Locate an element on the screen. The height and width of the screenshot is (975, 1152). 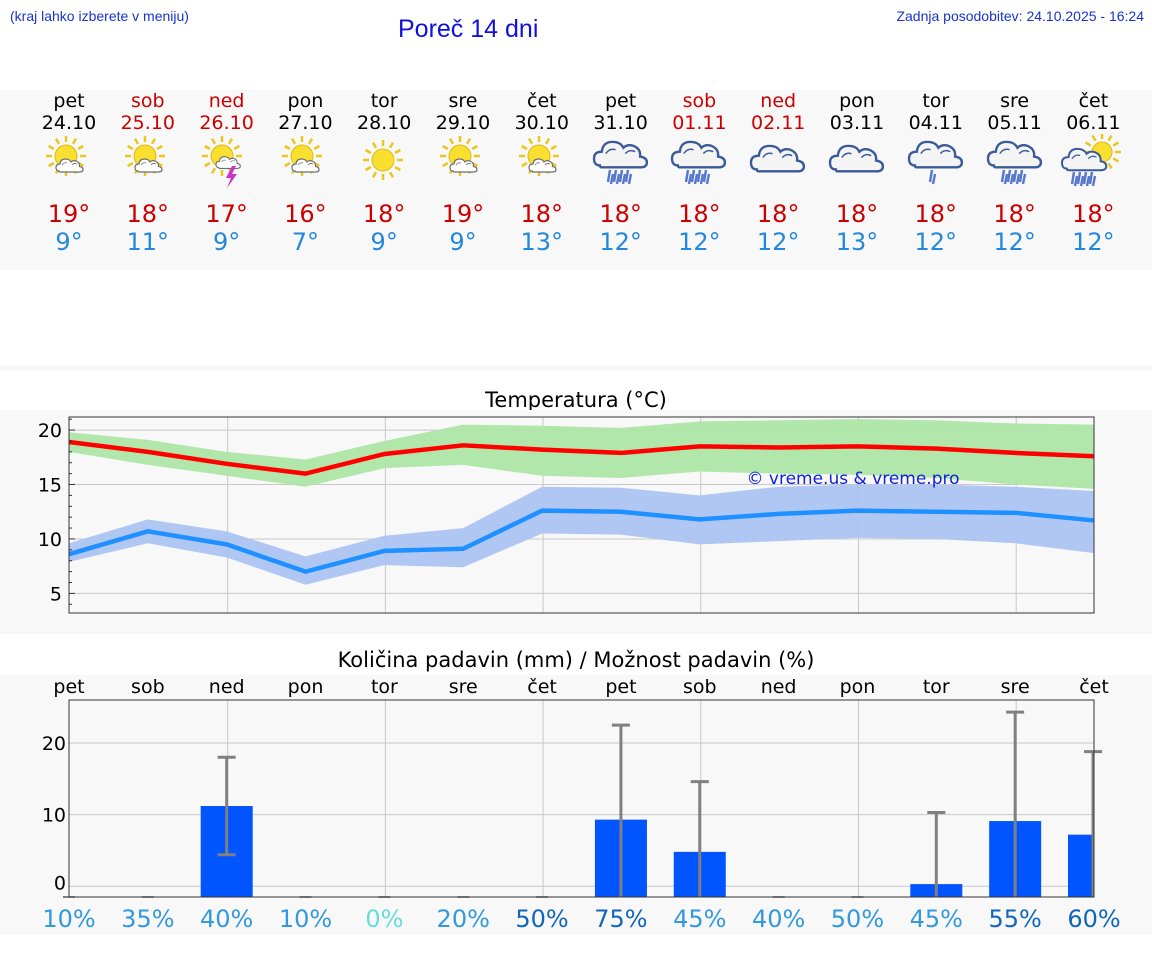
precipitation-probability-label: 50% is located at coordinates (857, 919).